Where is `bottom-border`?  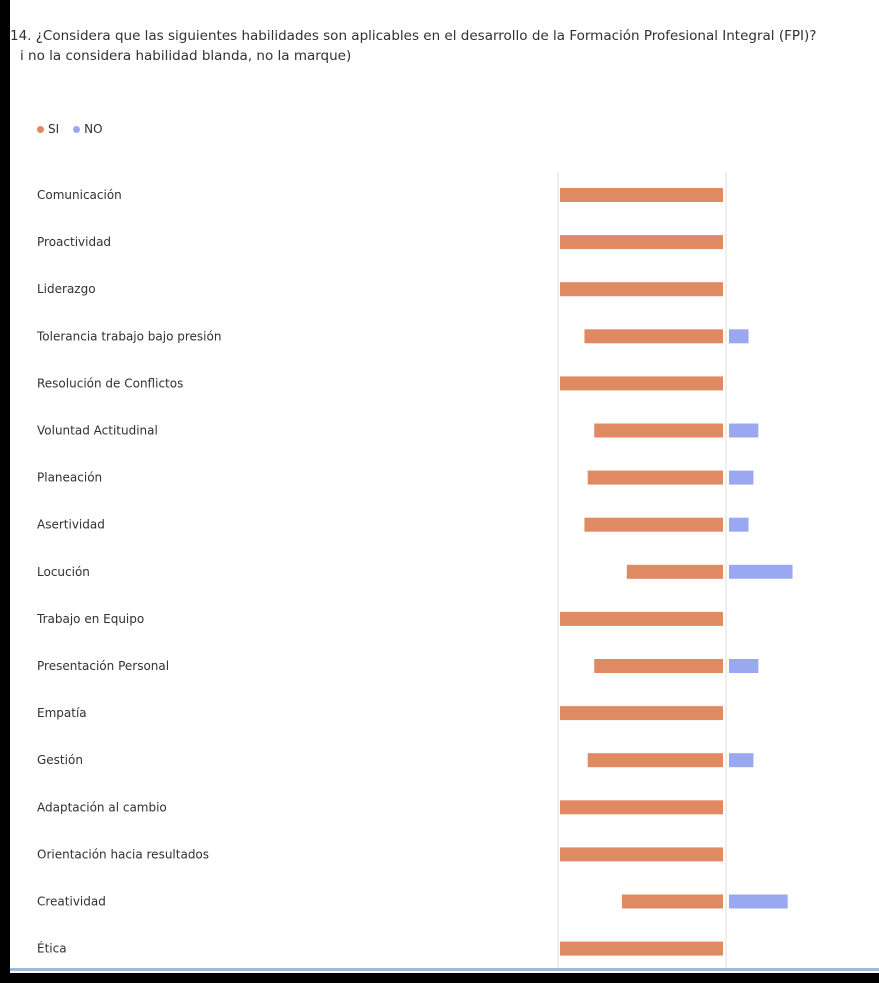 bottom-border is located at coordinates (444, 969).